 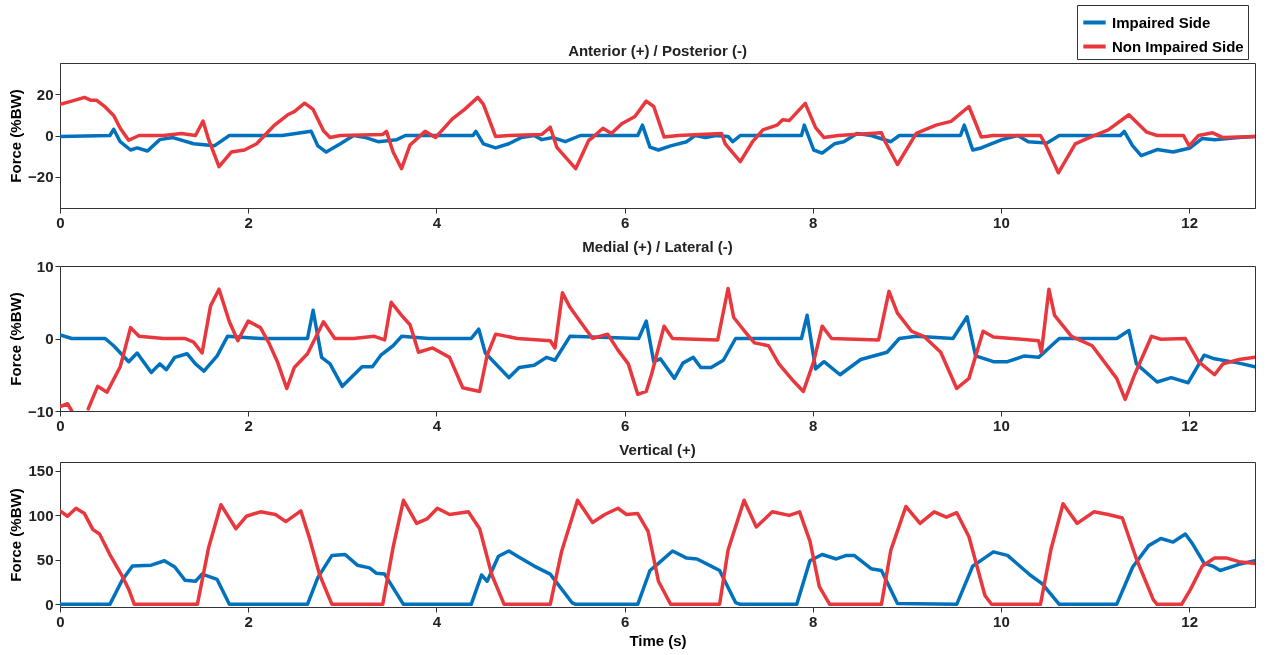 What do you see at coordinates (1161, 22) in the screenshot?
I see `legend-label: Impaired Side` at bounding box center [1161, 22].